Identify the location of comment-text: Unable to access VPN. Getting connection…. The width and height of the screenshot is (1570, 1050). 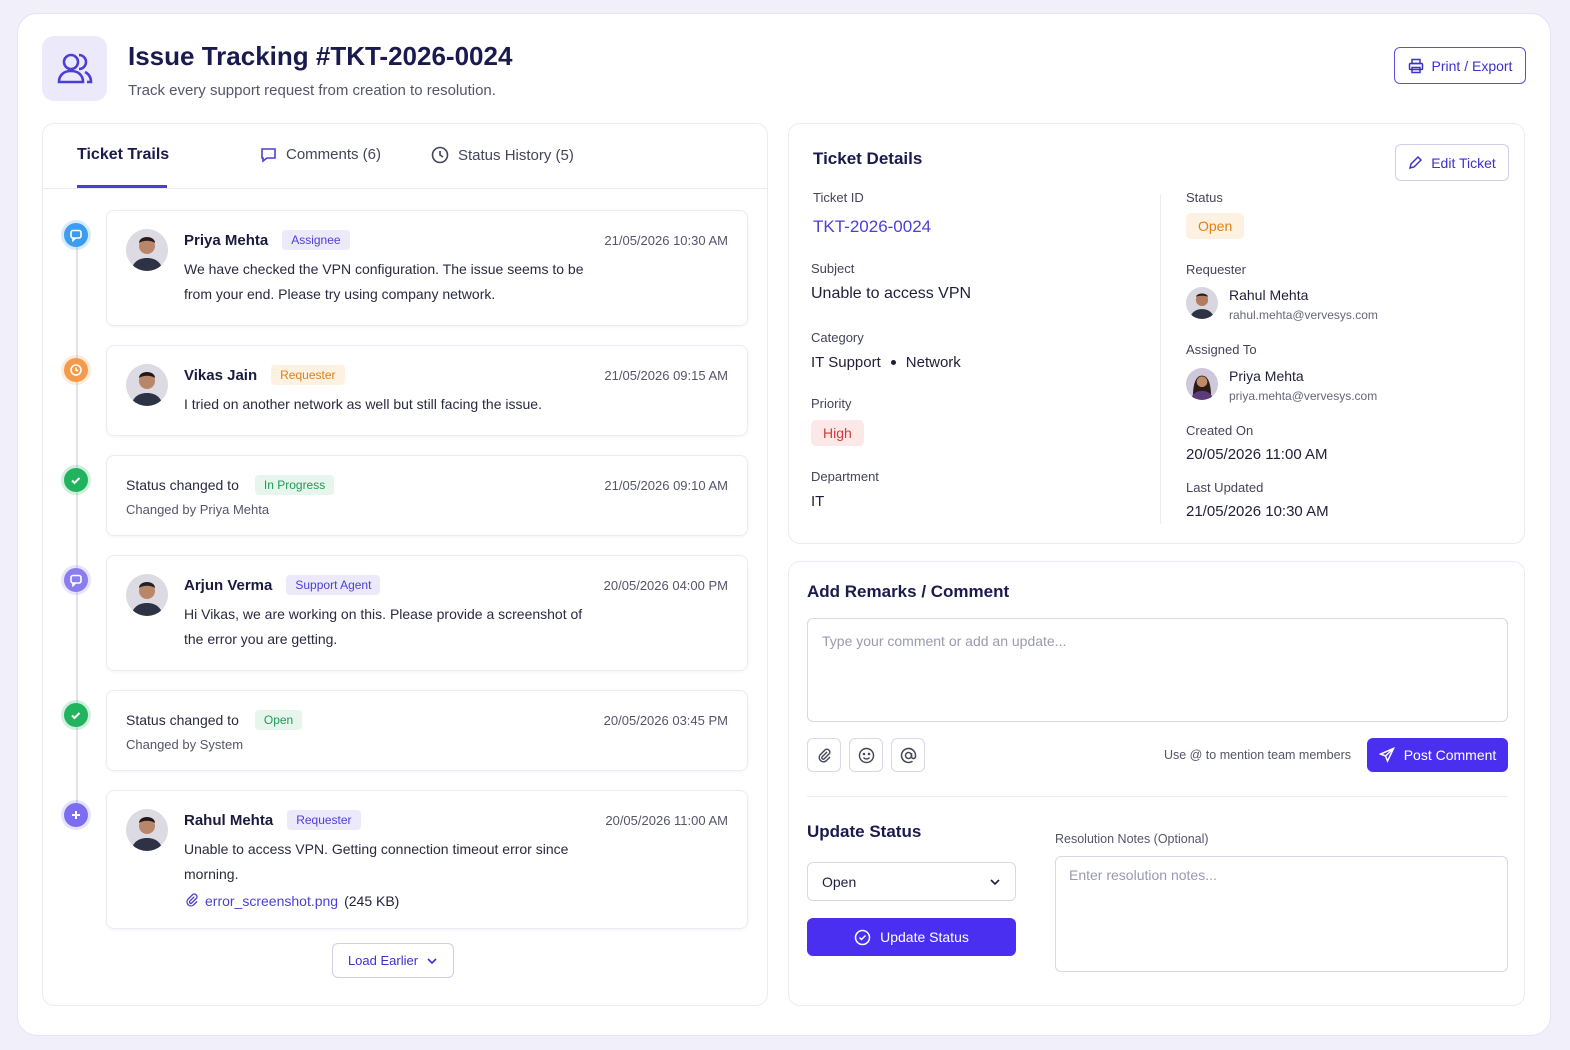
(376, 861).